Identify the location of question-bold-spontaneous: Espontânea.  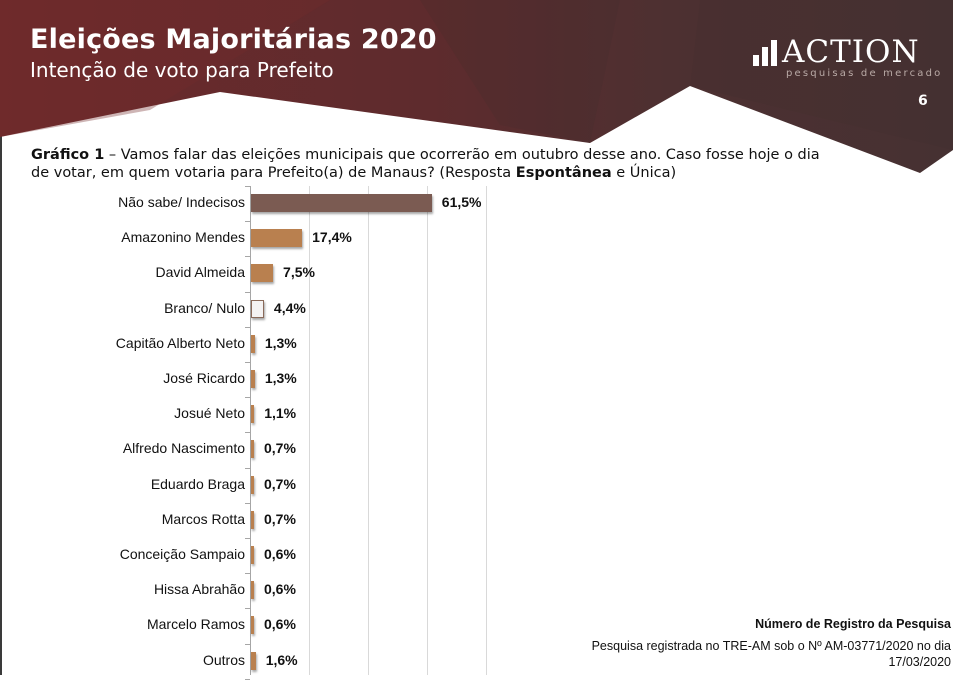
(563, 173).